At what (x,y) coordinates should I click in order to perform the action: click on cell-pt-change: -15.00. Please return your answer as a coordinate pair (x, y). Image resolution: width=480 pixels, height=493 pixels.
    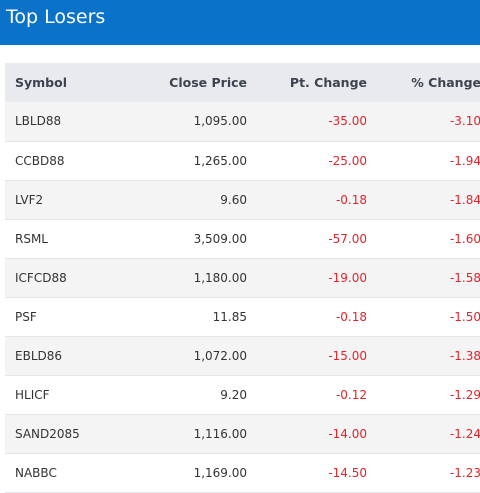
    Looking at the image, I should click on (307, 356).